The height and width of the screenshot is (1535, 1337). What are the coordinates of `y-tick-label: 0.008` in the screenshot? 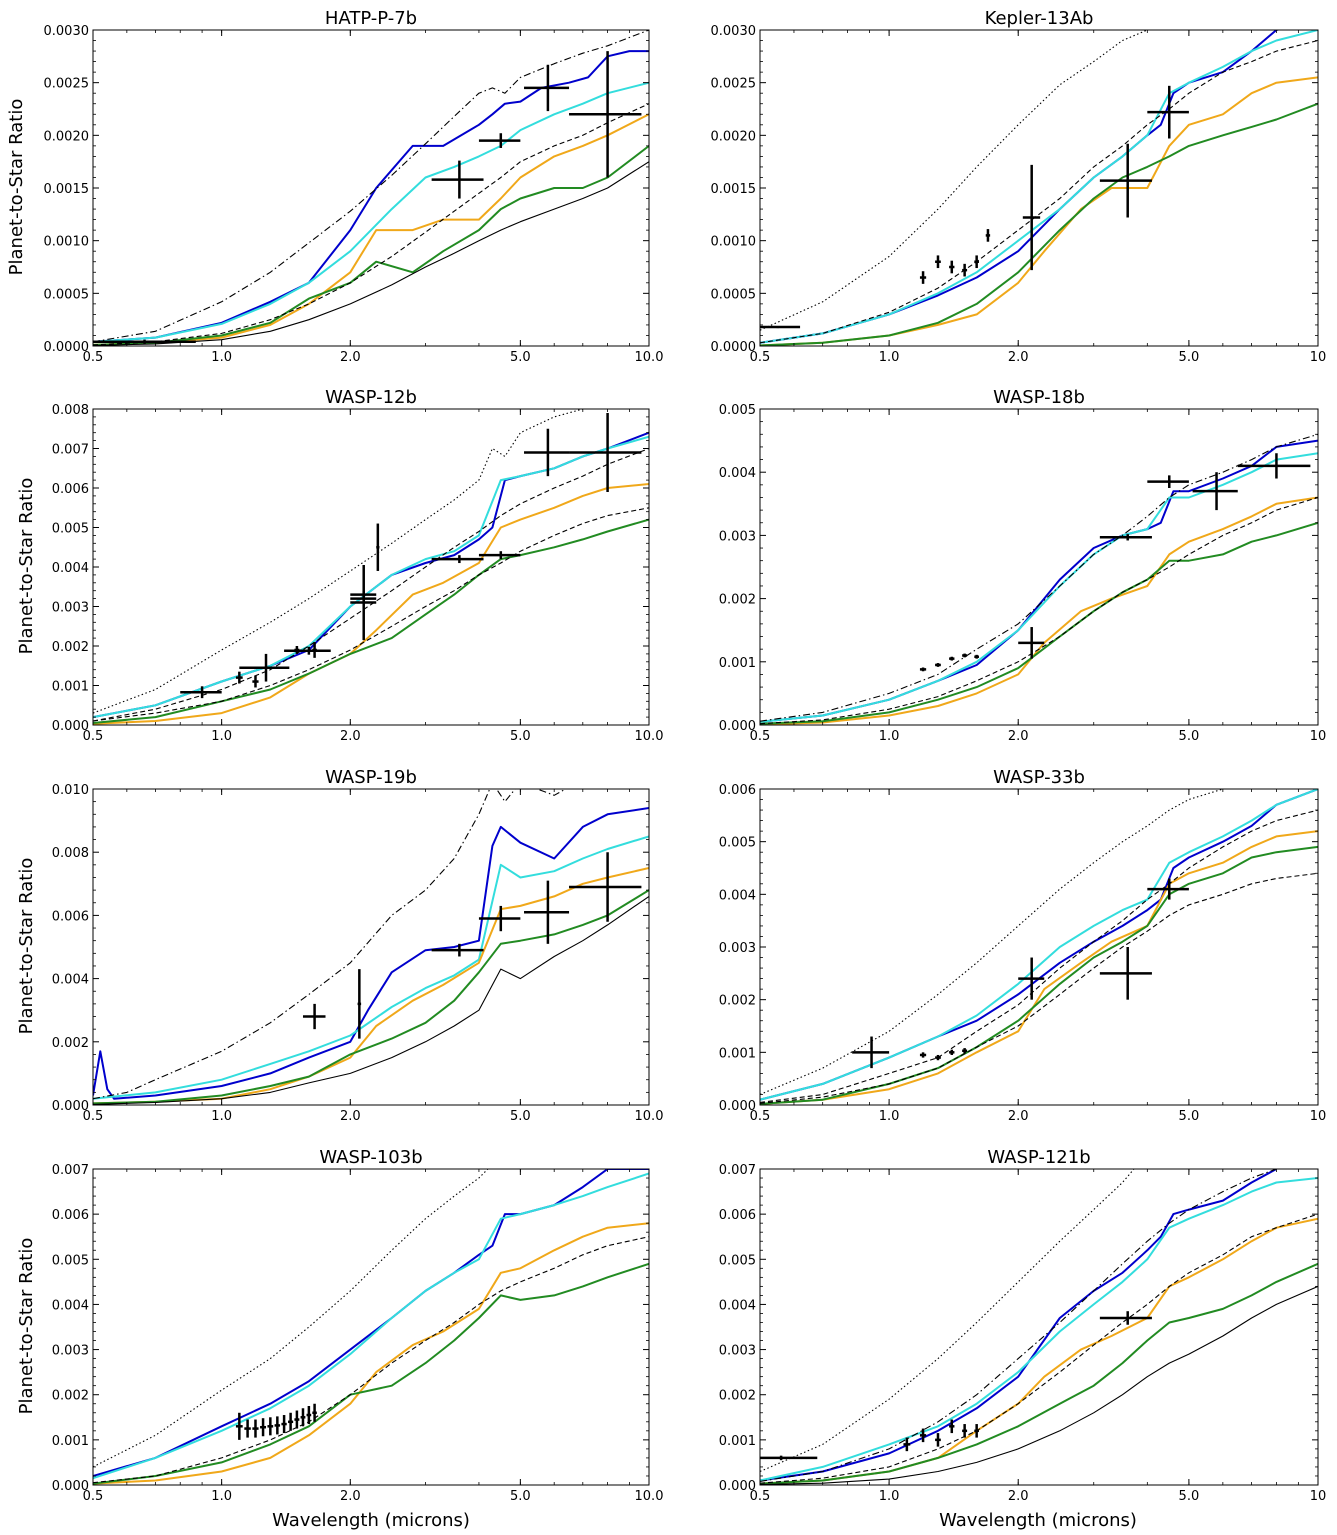 It's located at (70, 410).